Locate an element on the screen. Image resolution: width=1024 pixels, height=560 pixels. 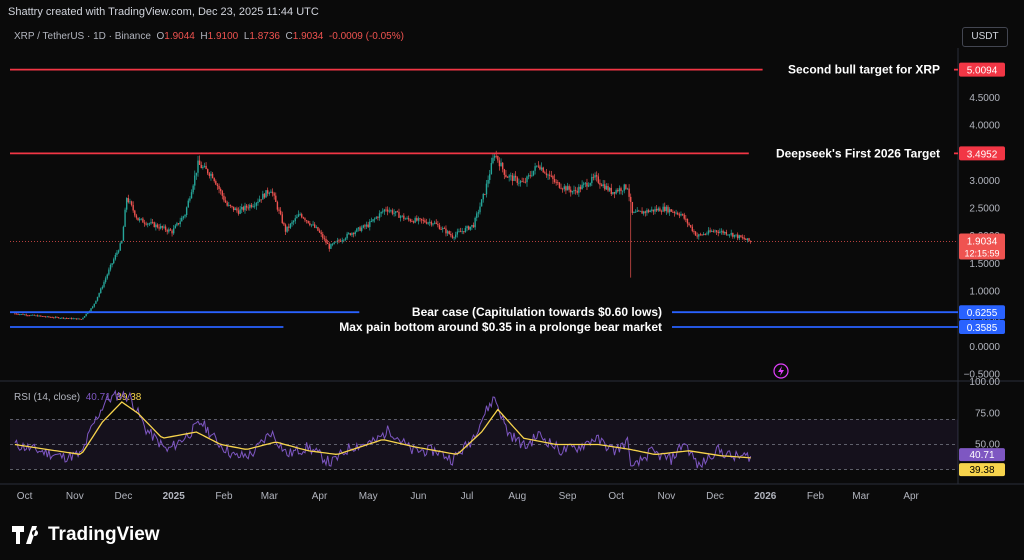
price-axis-tick: 4.0000 is located at coordinates (984, 125).